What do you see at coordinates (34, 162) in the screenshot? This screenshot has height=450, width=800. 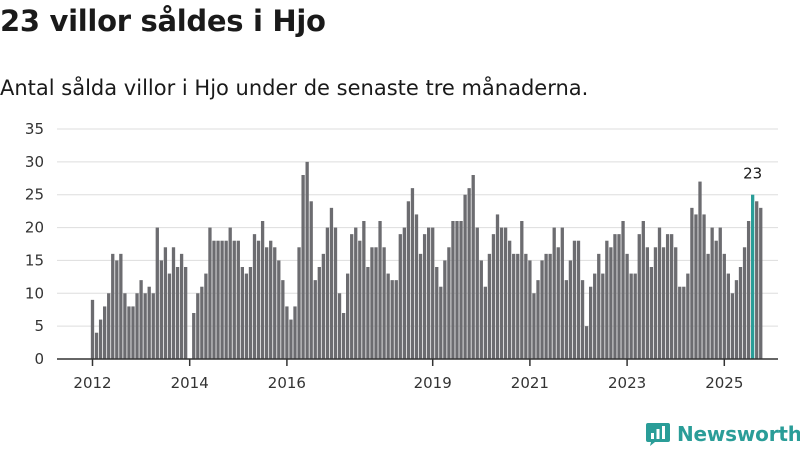 I see `y-tick-label: 30` at bounding box center [34, 162].